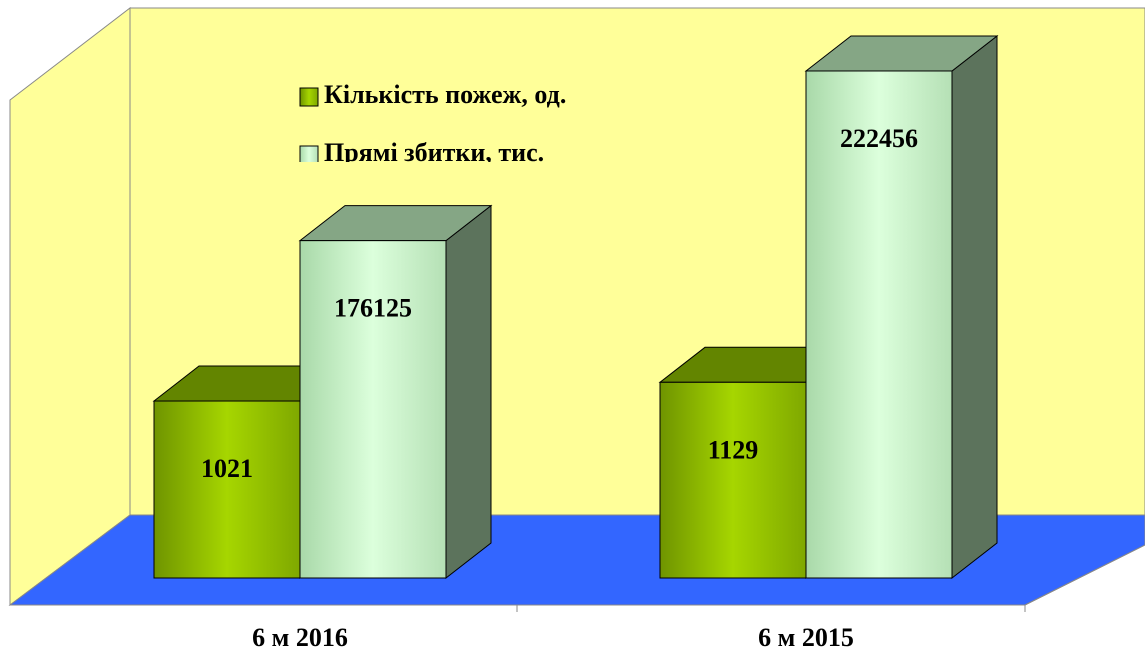 This screenshot has width=1145, height=662. I want to click on legend-label: Прямі збитки, тис., so click(434, 152).